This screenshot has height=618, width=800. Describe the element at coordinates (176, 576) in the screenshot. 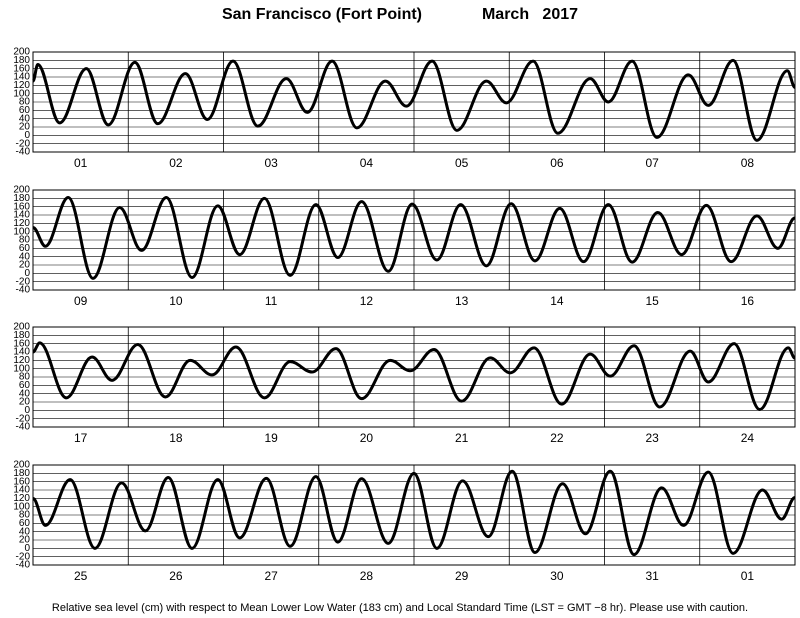

I see `x-tick-label: 26` at that location.